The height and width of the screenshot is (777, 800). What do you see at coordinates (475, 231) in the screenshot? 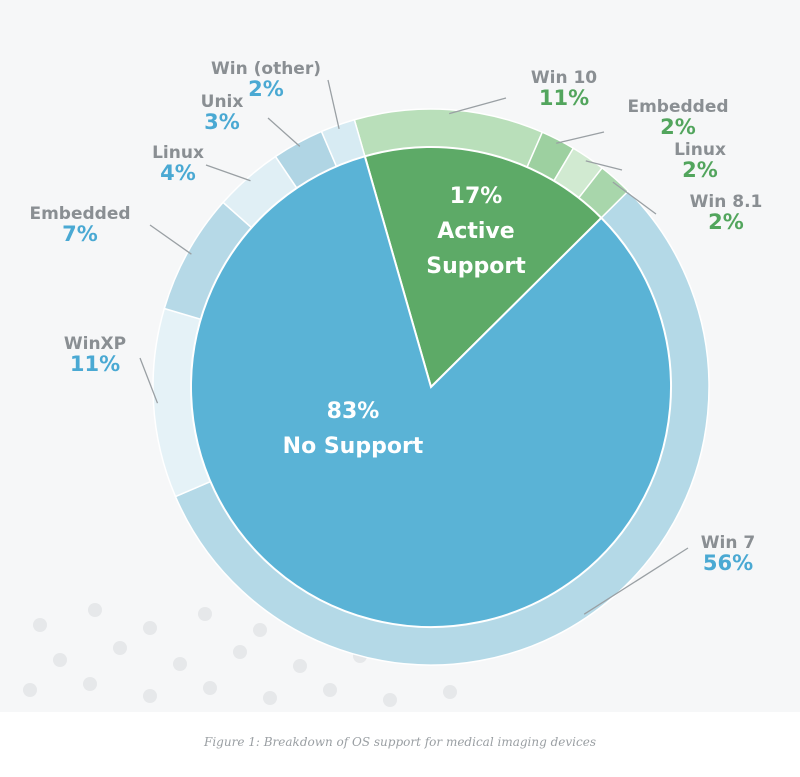
I see `inner-name-label: Active` at bounding box center [475, 231].